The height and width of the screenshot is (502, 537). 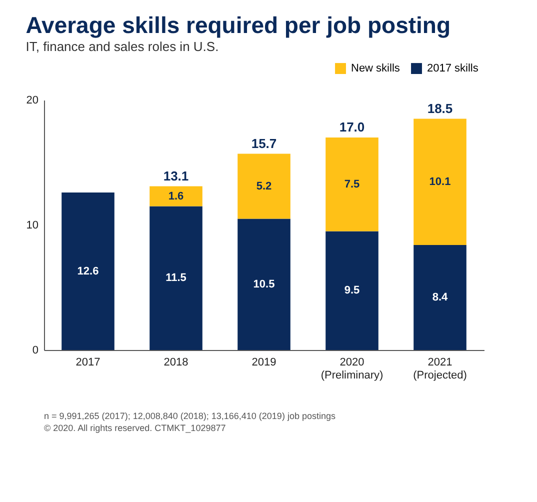 I want to click on x-tick-label: 2017, so click(x=88, y=362).